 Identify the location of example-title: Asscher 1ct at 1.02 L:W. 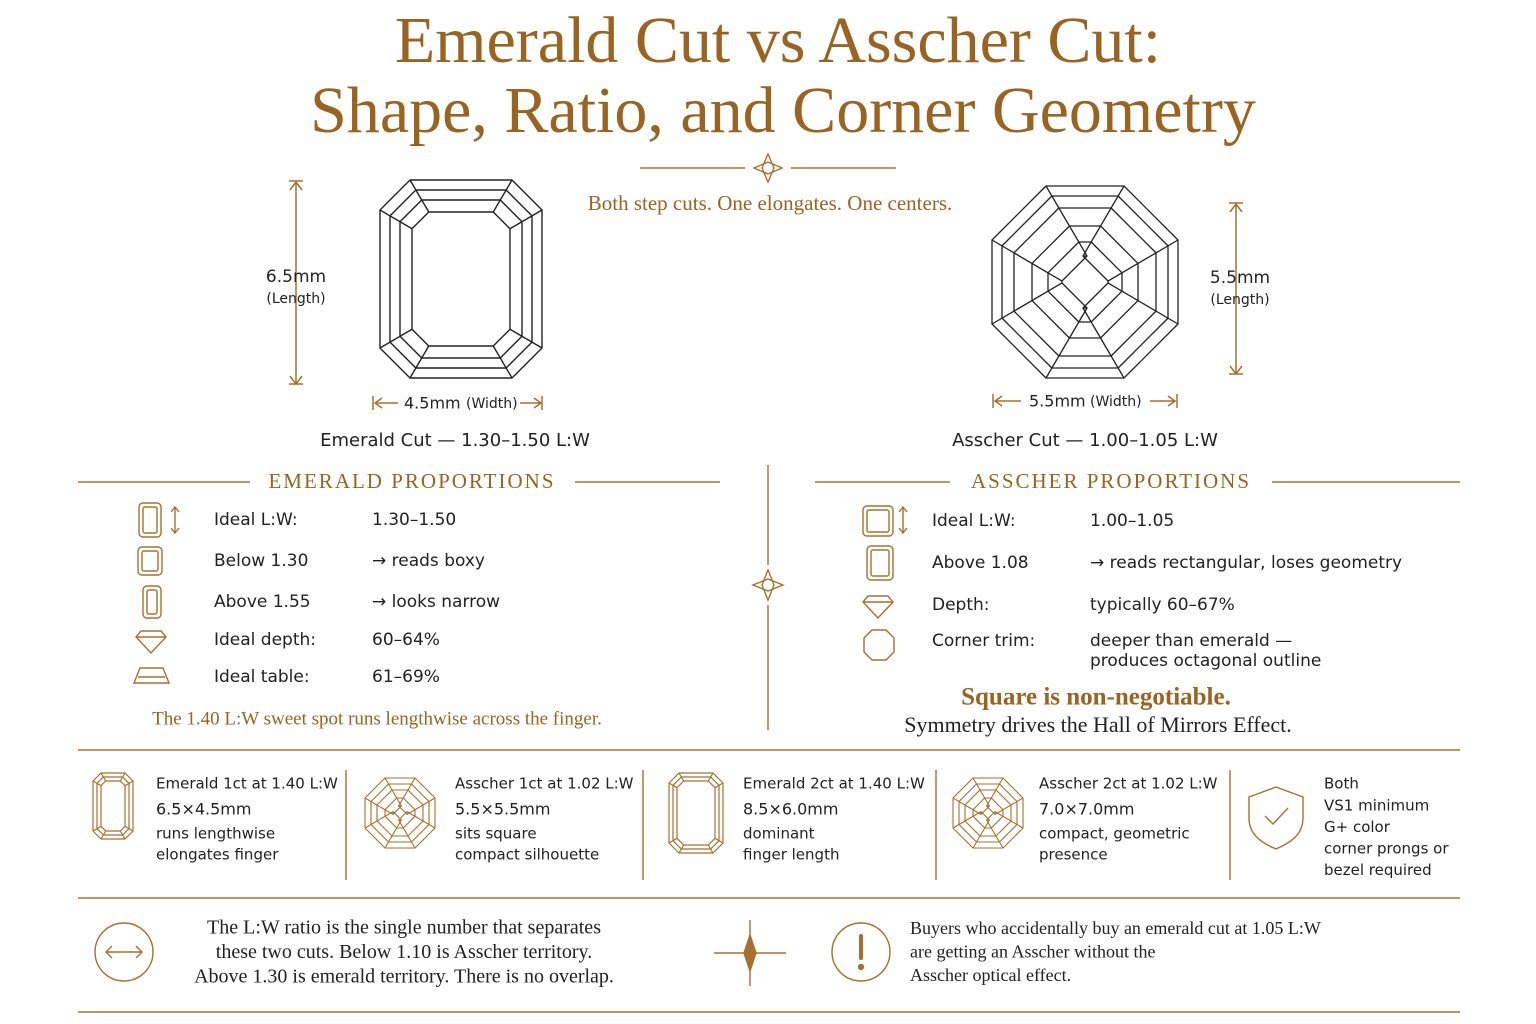
(544, 784).